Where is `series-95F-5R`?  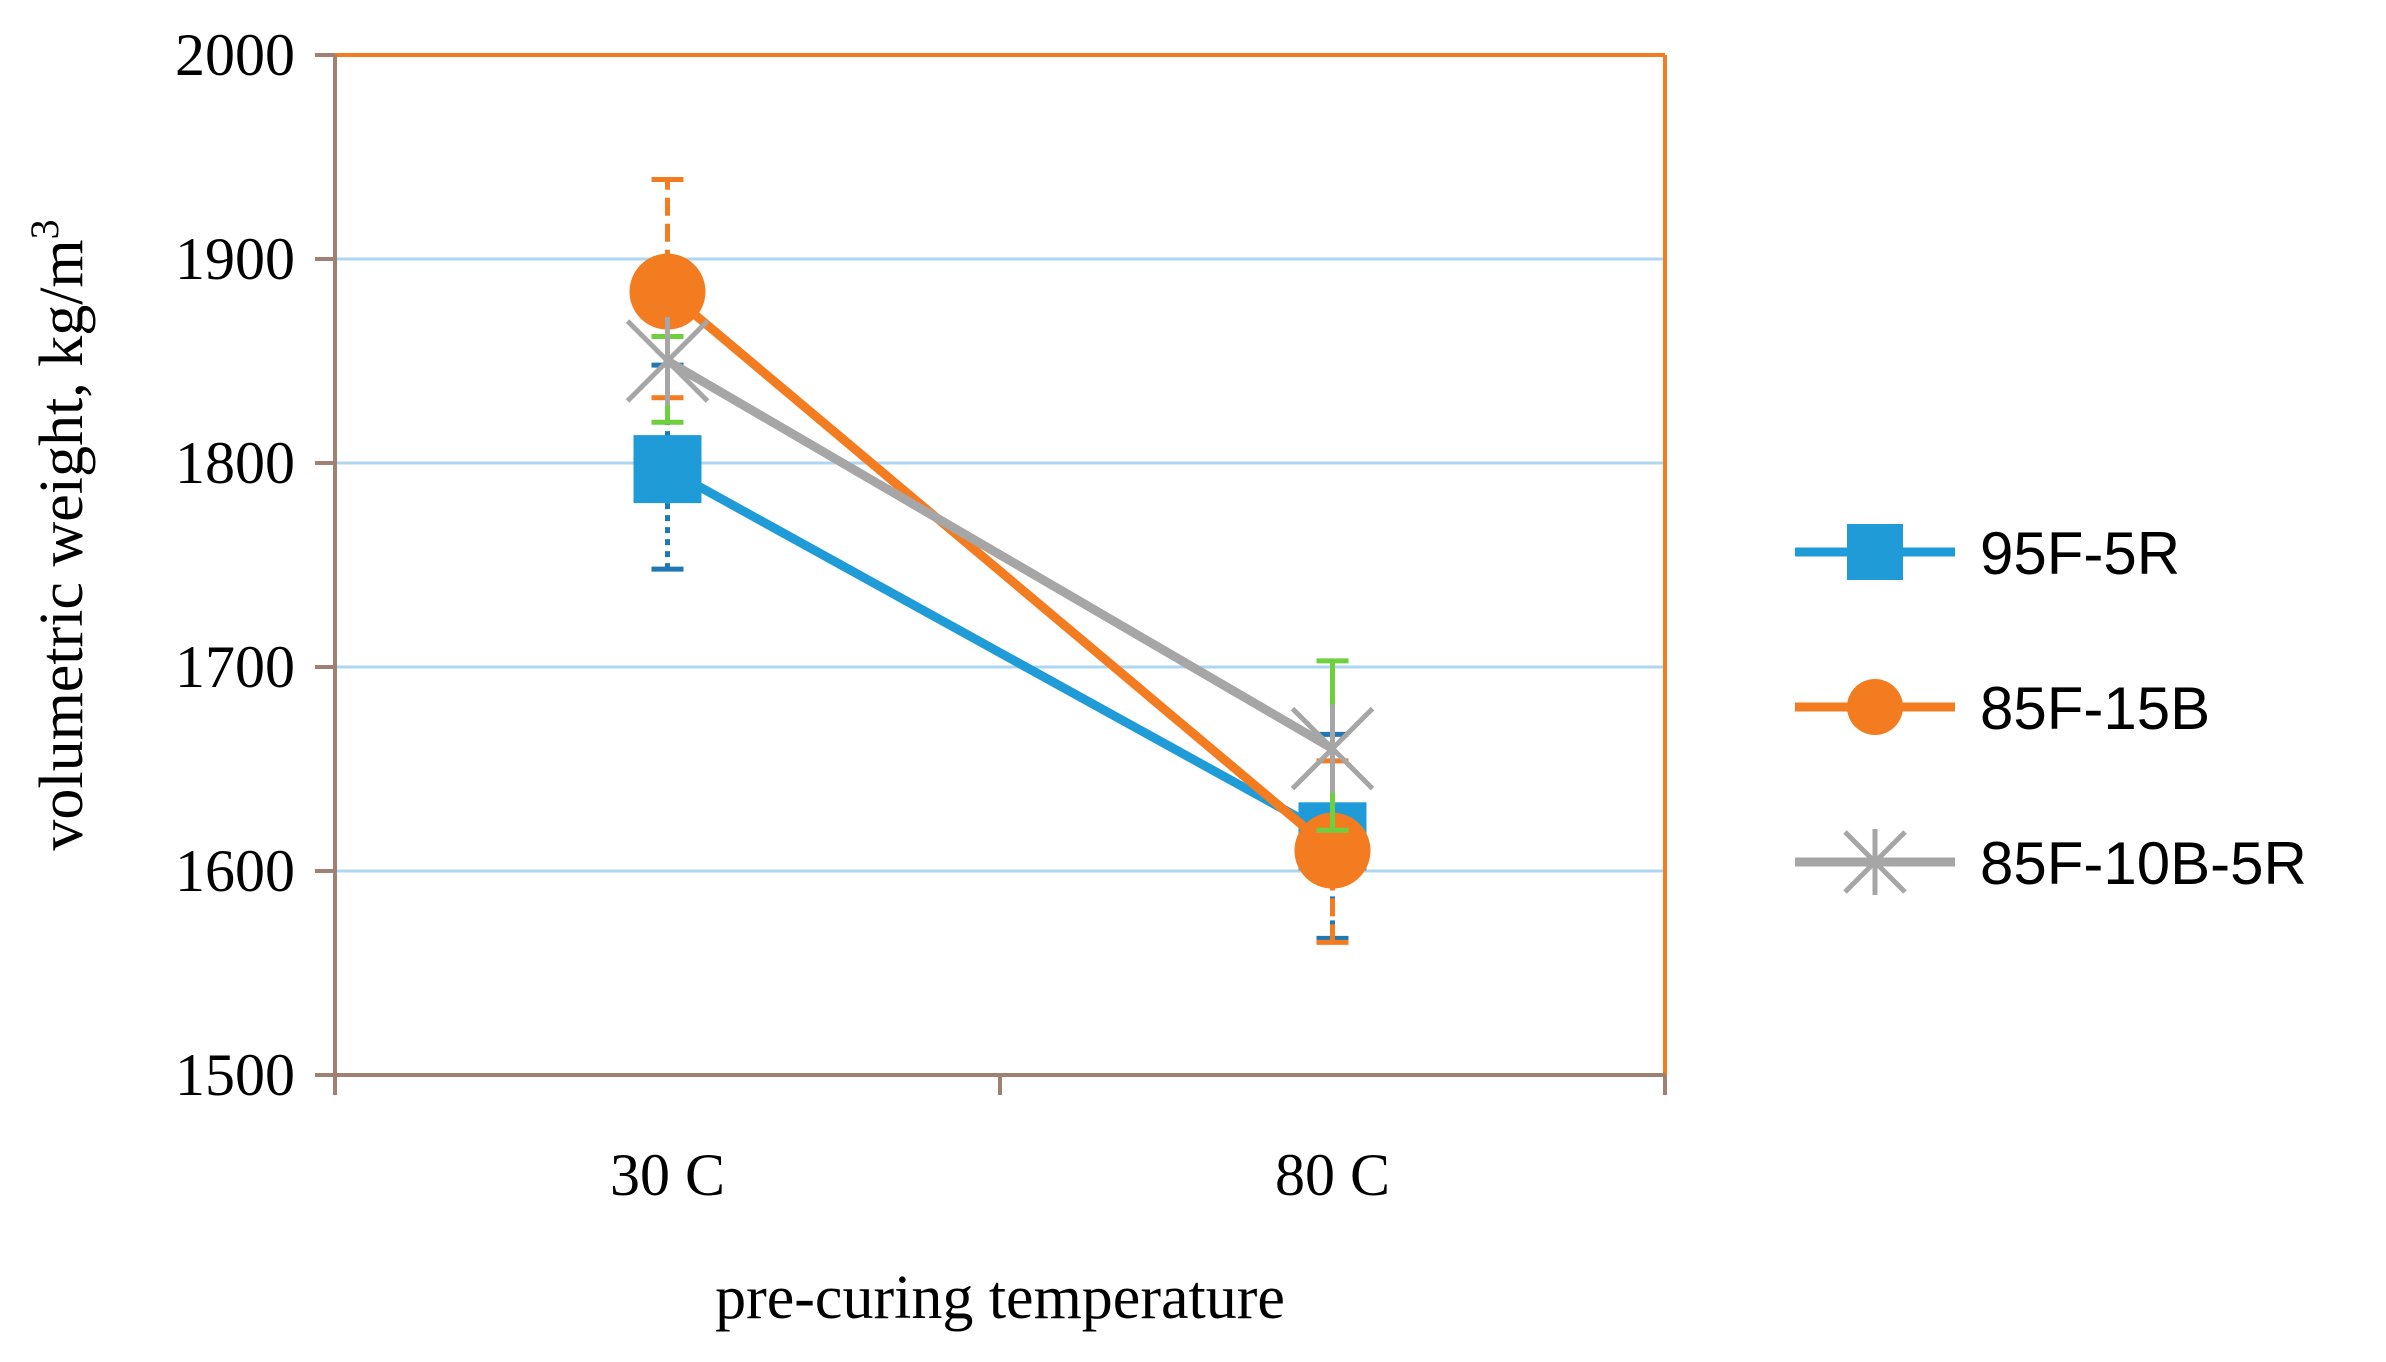 series-95F-5R is located at coordinates (1000, 651).